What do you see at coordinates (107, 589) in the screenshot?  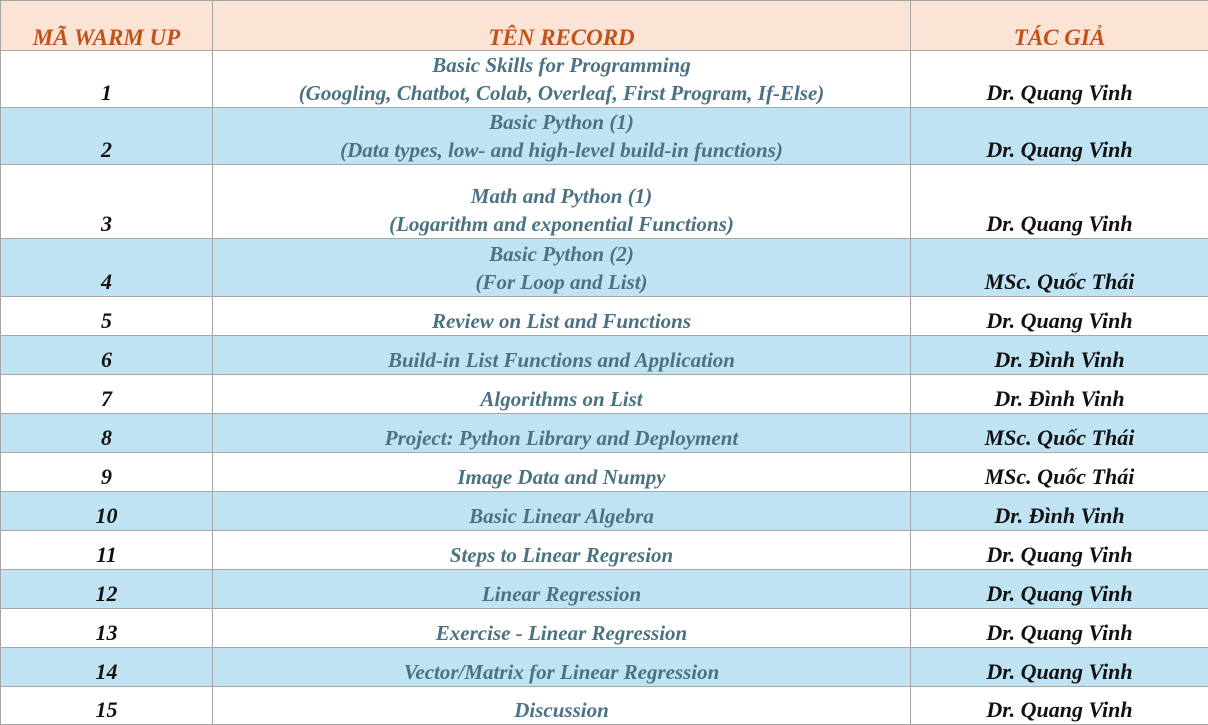 I see `row-number: 12` at bounding box center [107, 589].